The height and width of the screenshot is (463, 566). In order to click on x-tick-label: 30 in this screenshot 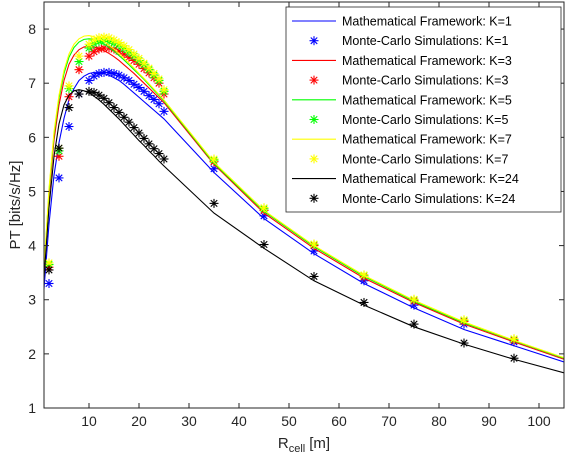, I will do `click(189, 421)`.